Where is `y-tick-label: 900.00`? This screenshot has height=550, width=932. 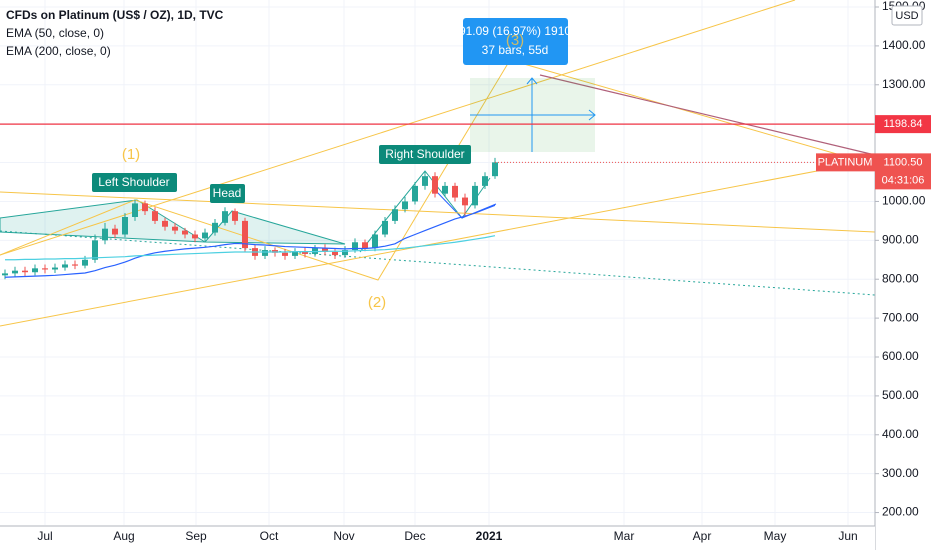
y-tick-label: 900.00 is located at coordinates (900, 240).